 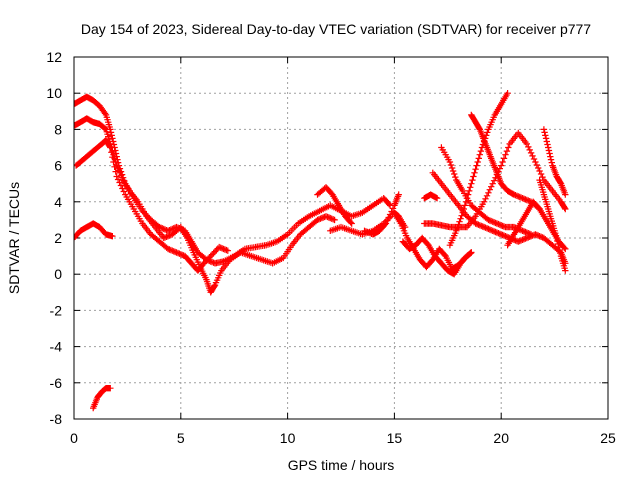 I want to click on y-tick-label: -6, so click(x=56, y=383).